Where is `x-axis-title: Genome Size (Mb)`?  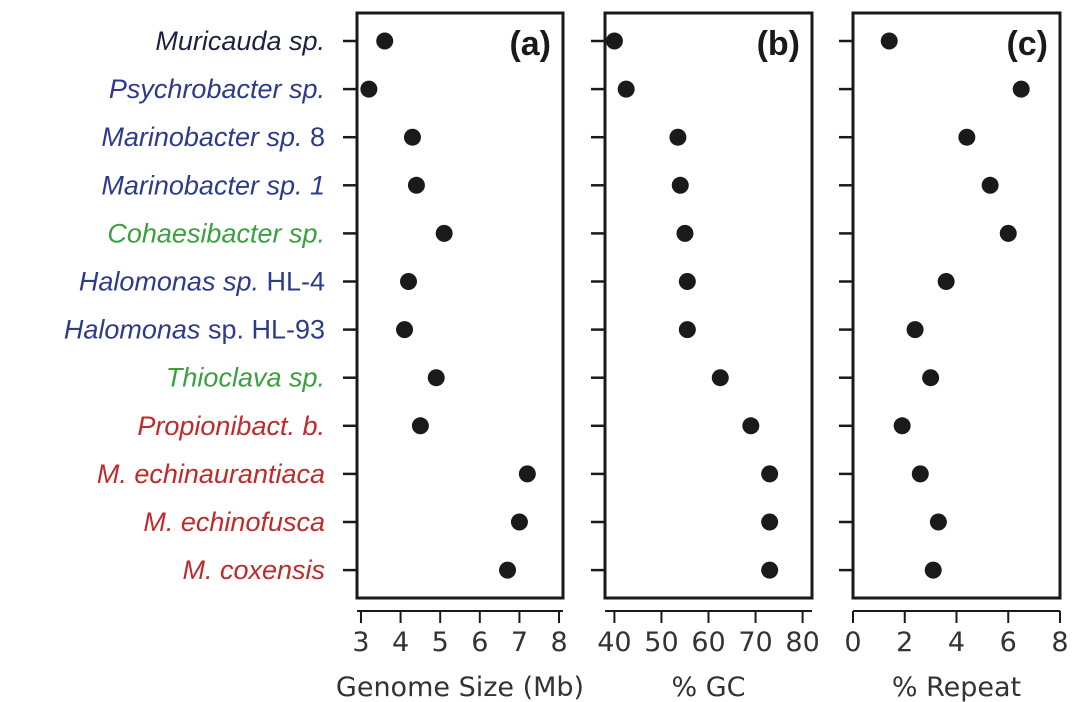
x-axis-title: Genome Size (Mb) is located at coordinates (460, 687).